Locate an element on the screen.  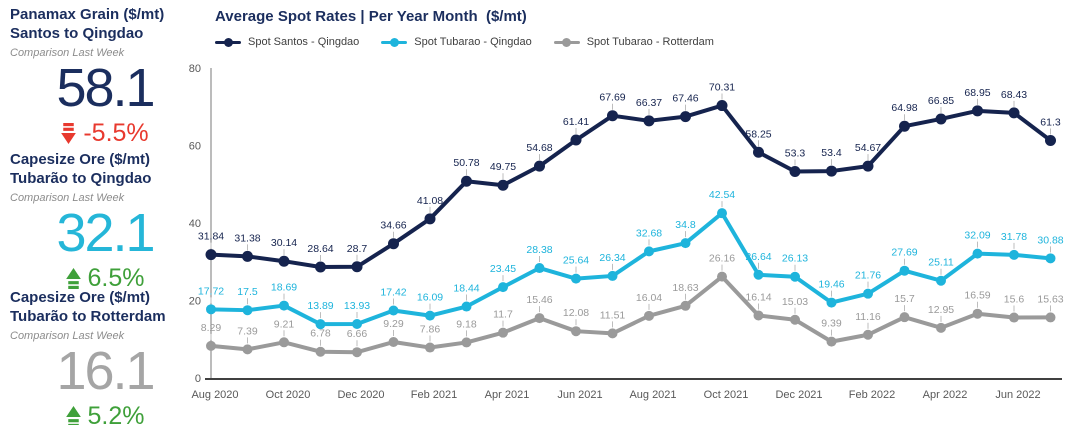
svg-text: 34.66 is located at coordinates (393, 226).